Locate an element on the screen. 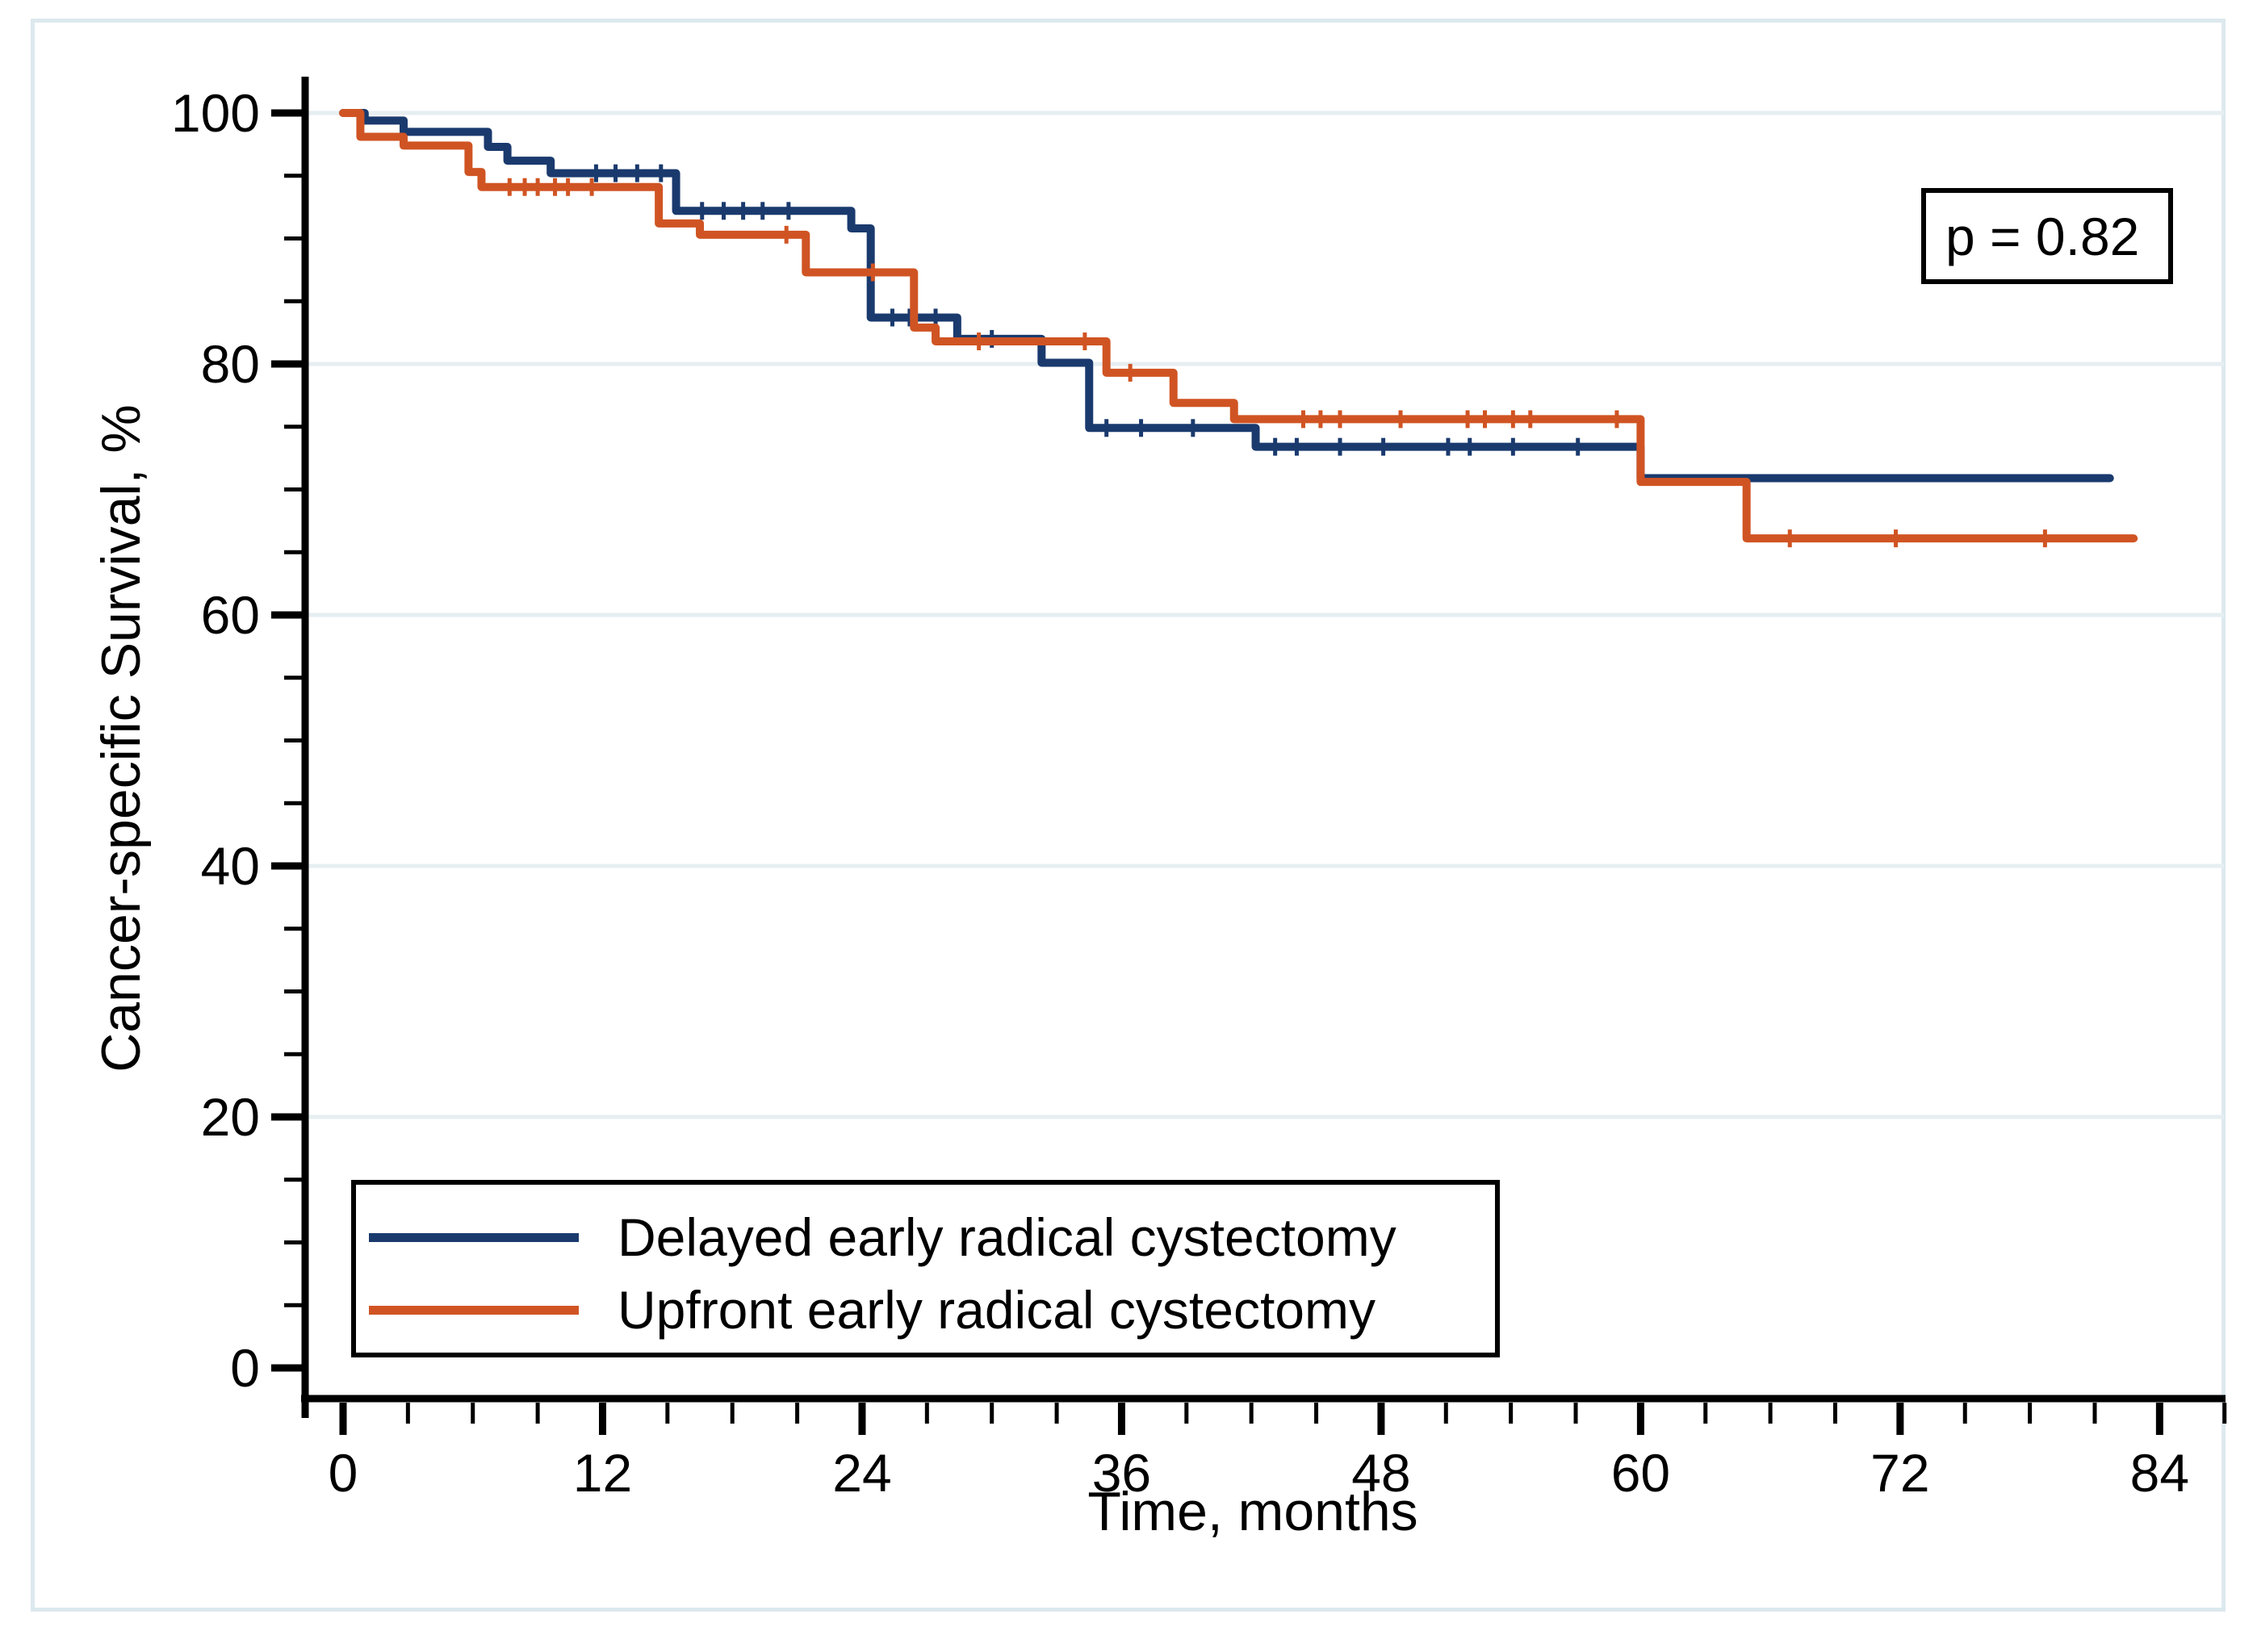  x-tick-label-48: 48 is located at coordinates (1380, 1473).